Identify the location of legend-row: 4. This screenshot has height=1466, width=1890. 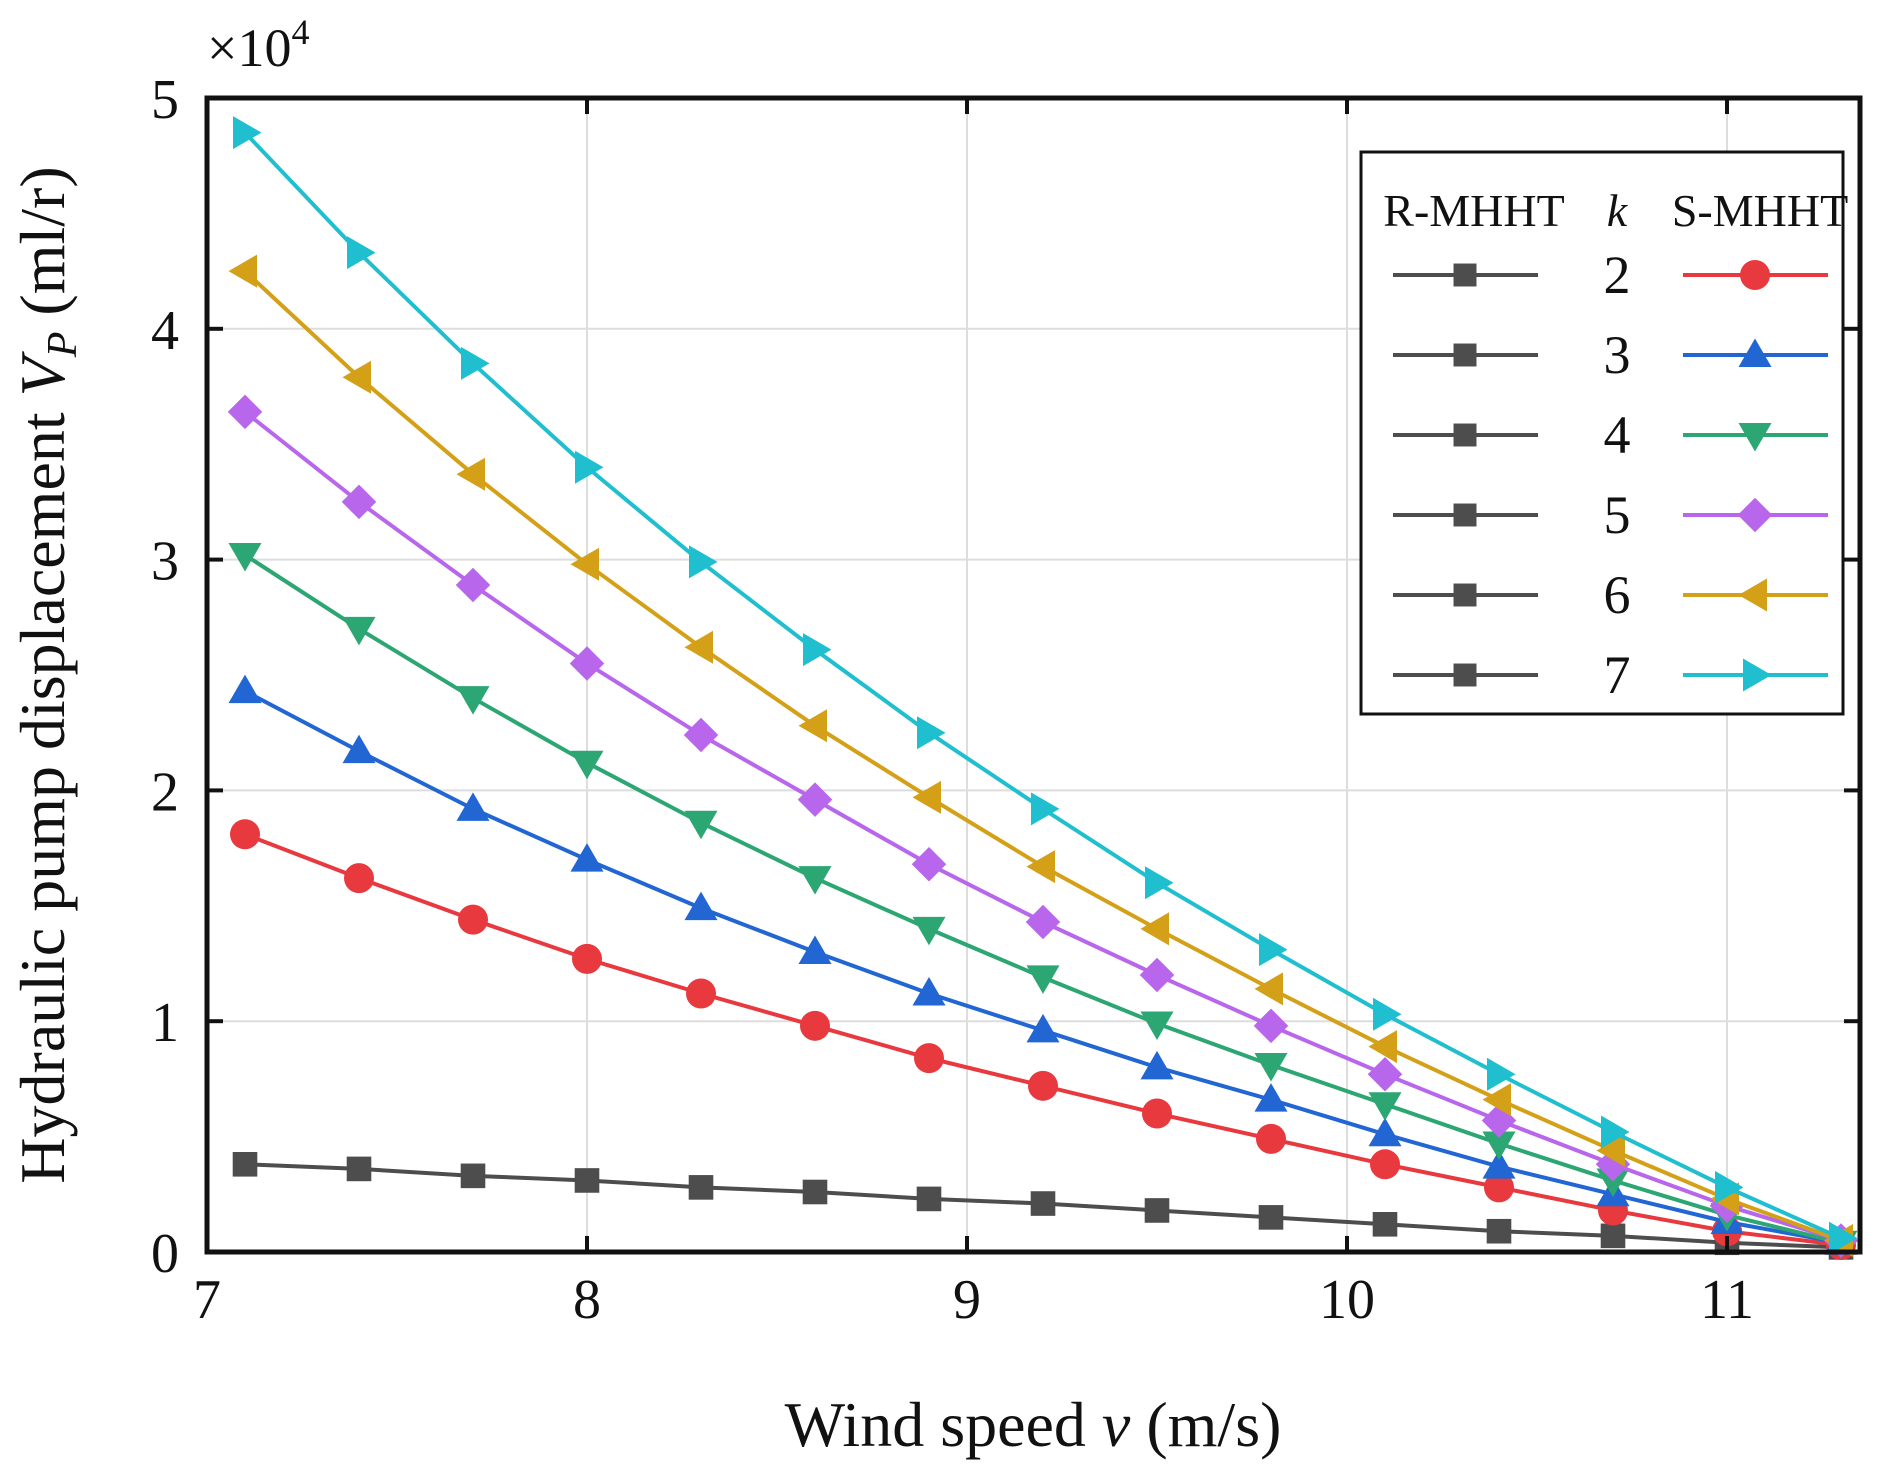
(1610, 435).